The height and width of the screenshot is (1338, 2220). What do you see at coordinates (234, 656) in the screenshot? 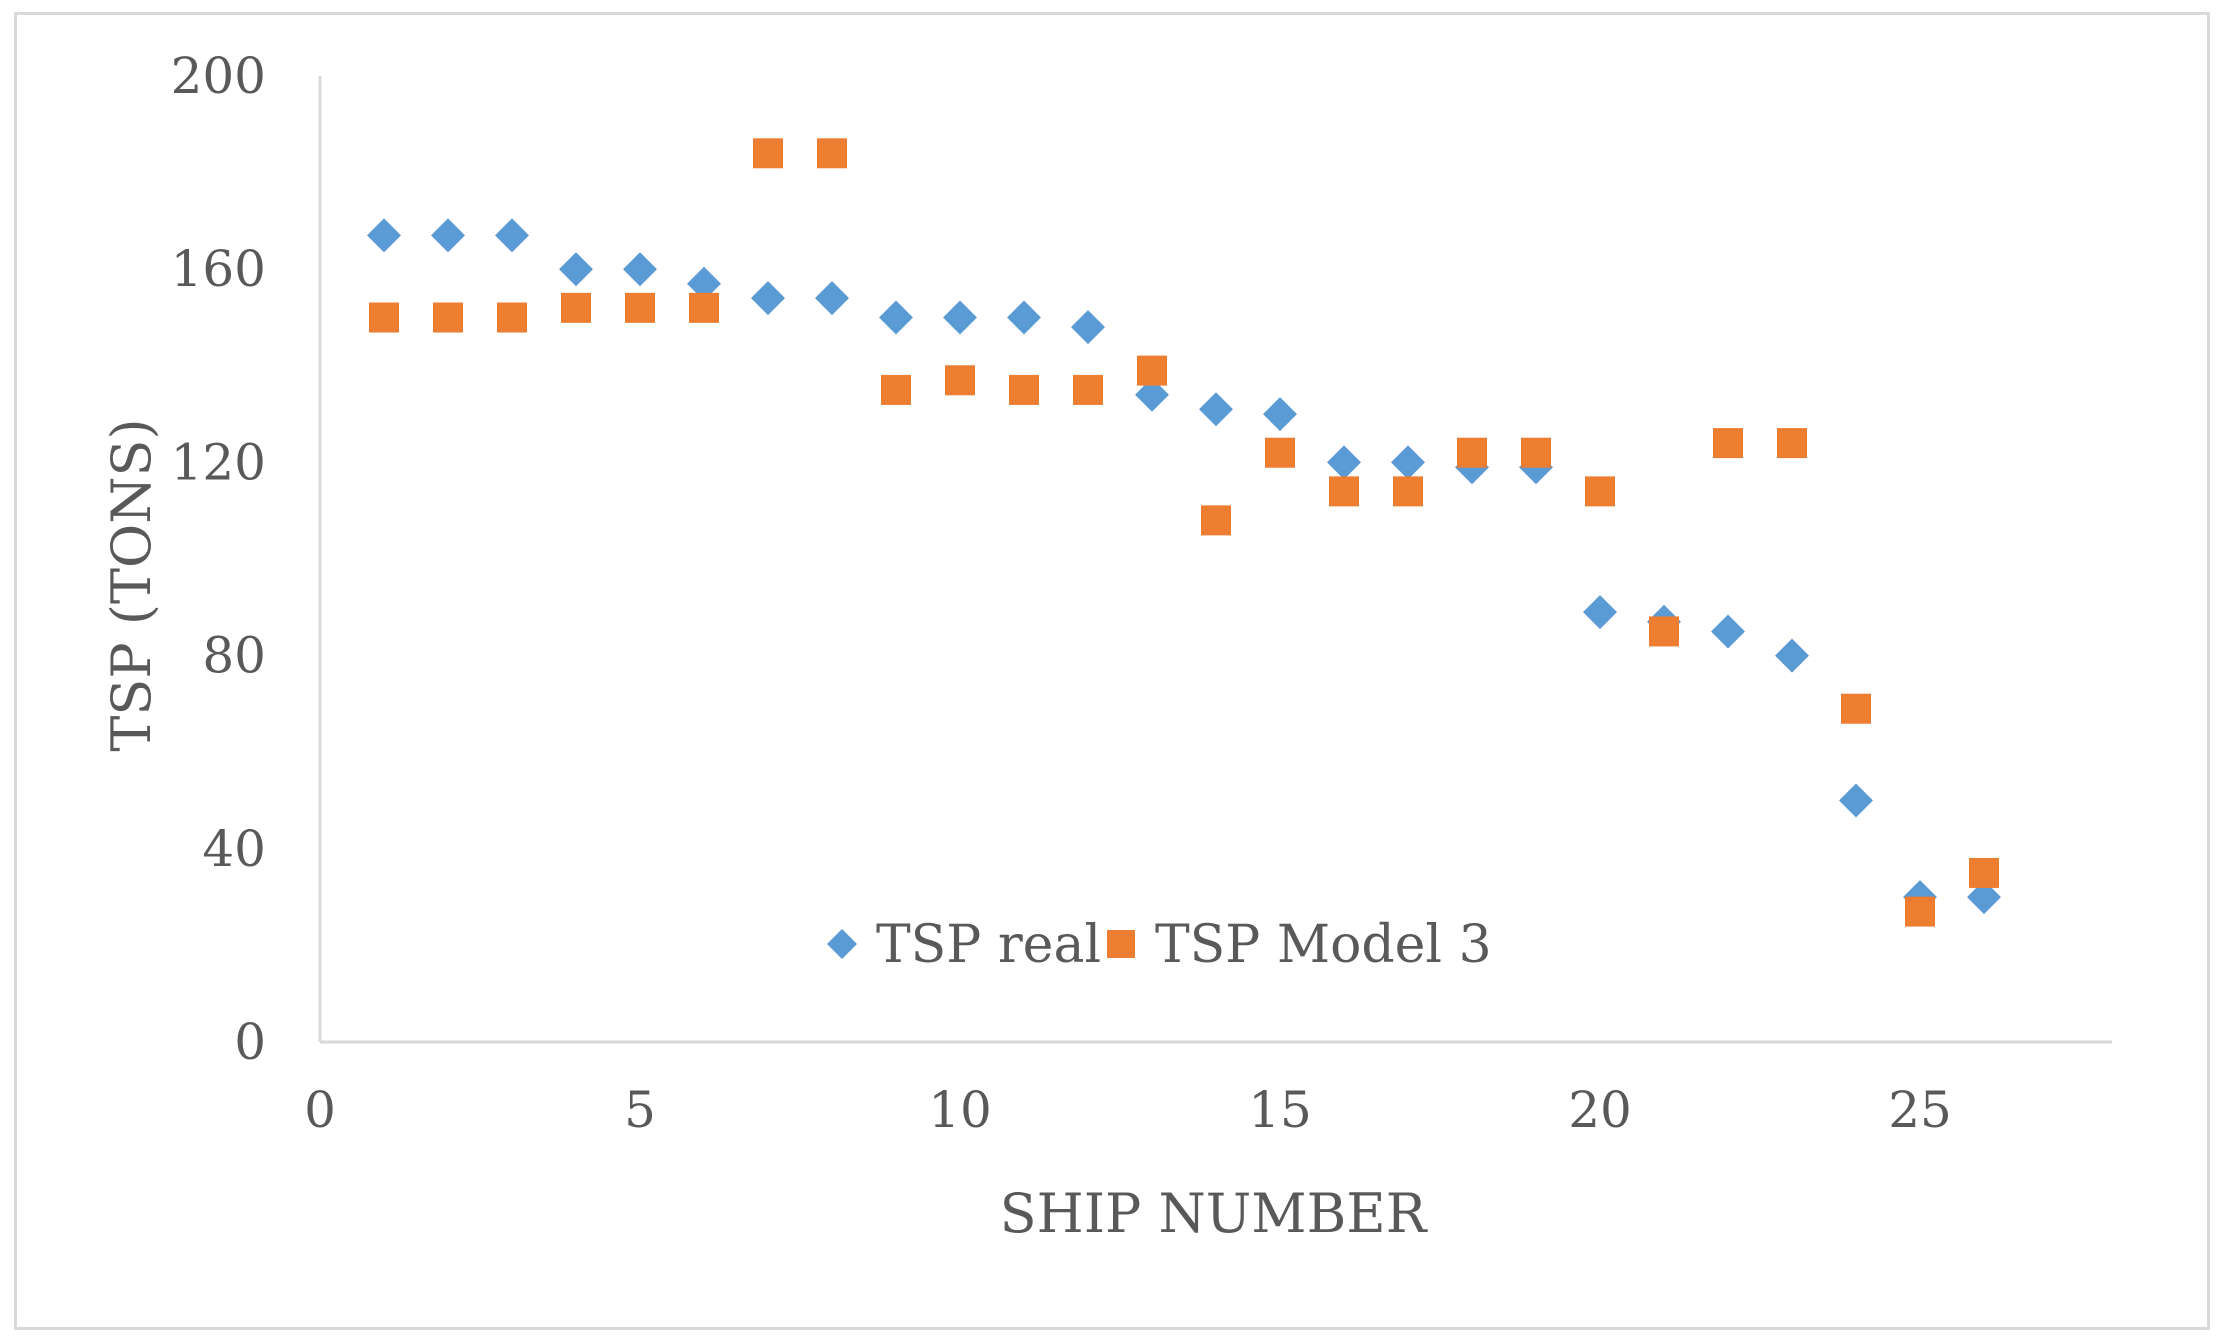
I see `y-tick-label: 80` at bounding box center [234, 656].